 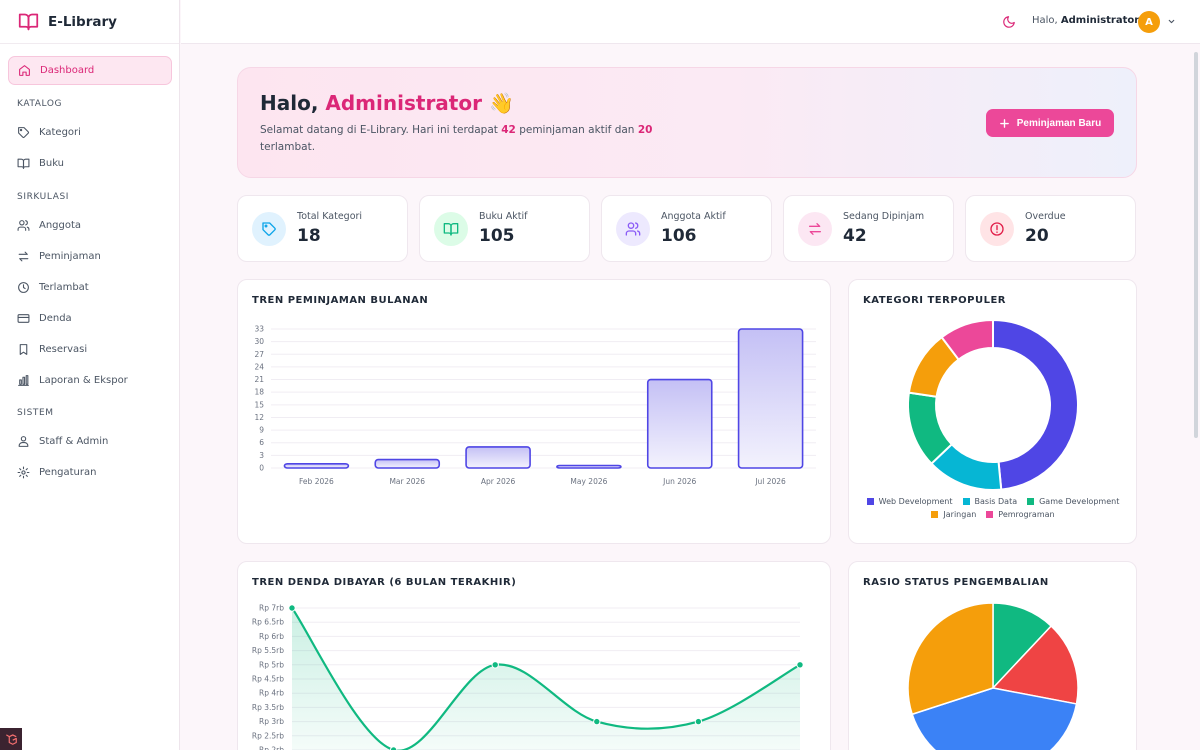 I want to click on x-tick-label: Feb 2026, so click(x=316, y=481).